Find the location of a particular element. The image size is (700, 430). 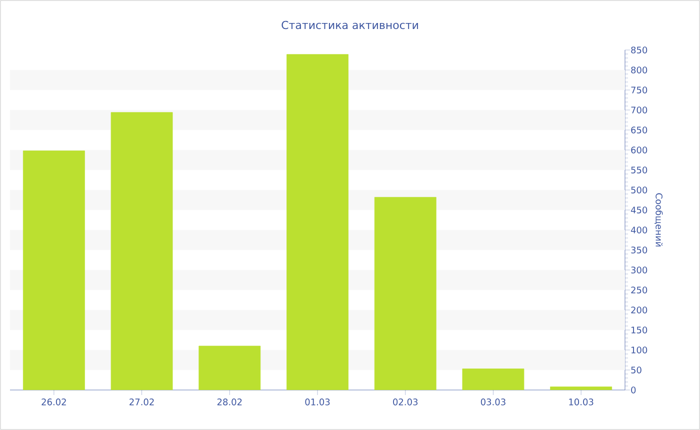

y-tick-label: 500 is located at coordinates (639, 190).